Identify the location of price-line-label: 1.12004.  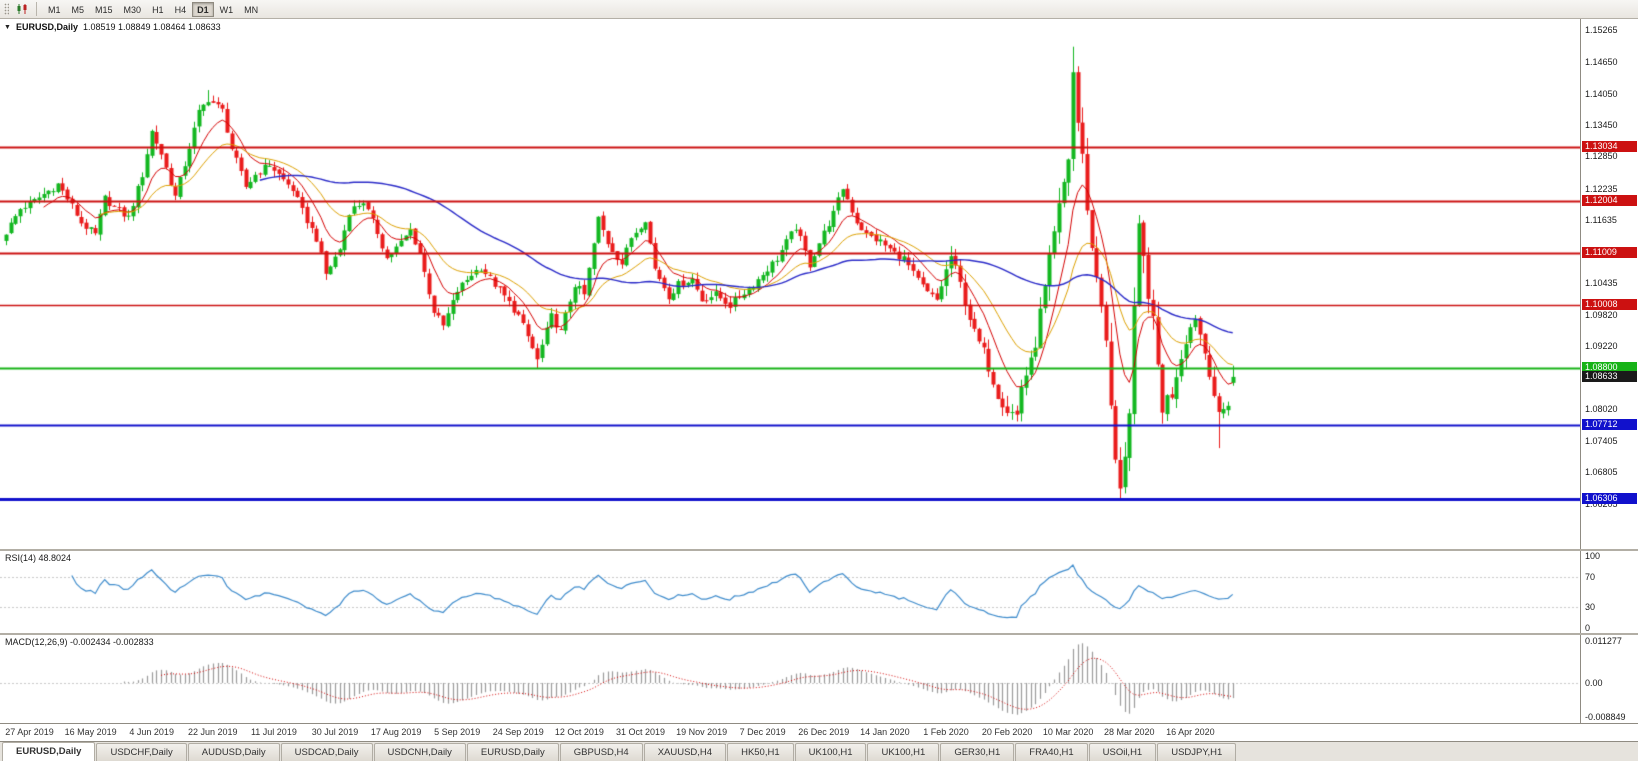
(1609, 200).